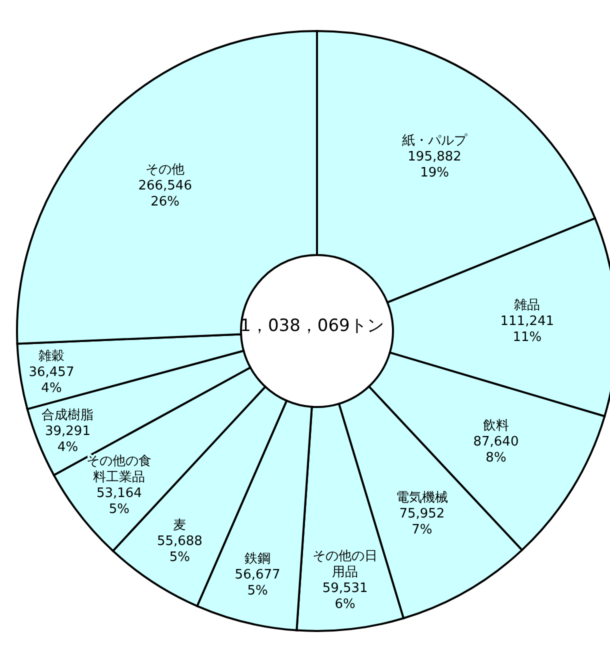  Describe the element at coordinates (527, 328) in the screenshot. I see `data-label: 111,241 11%` at that location.